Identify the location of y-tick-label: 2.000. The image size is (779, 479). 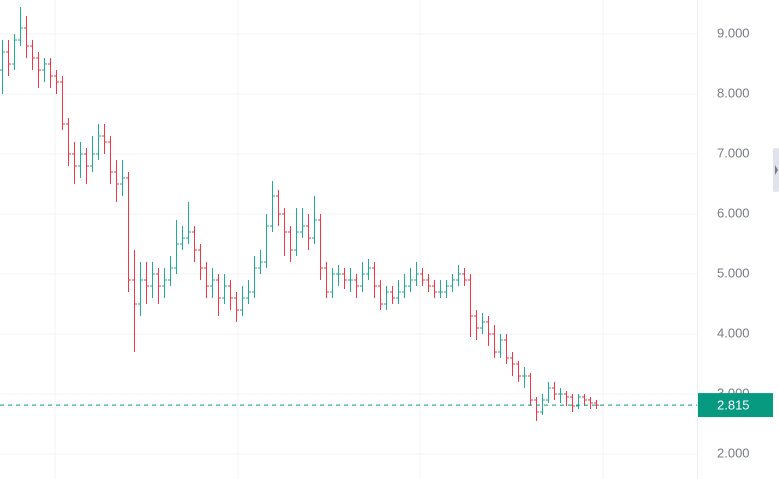
(733, 452).